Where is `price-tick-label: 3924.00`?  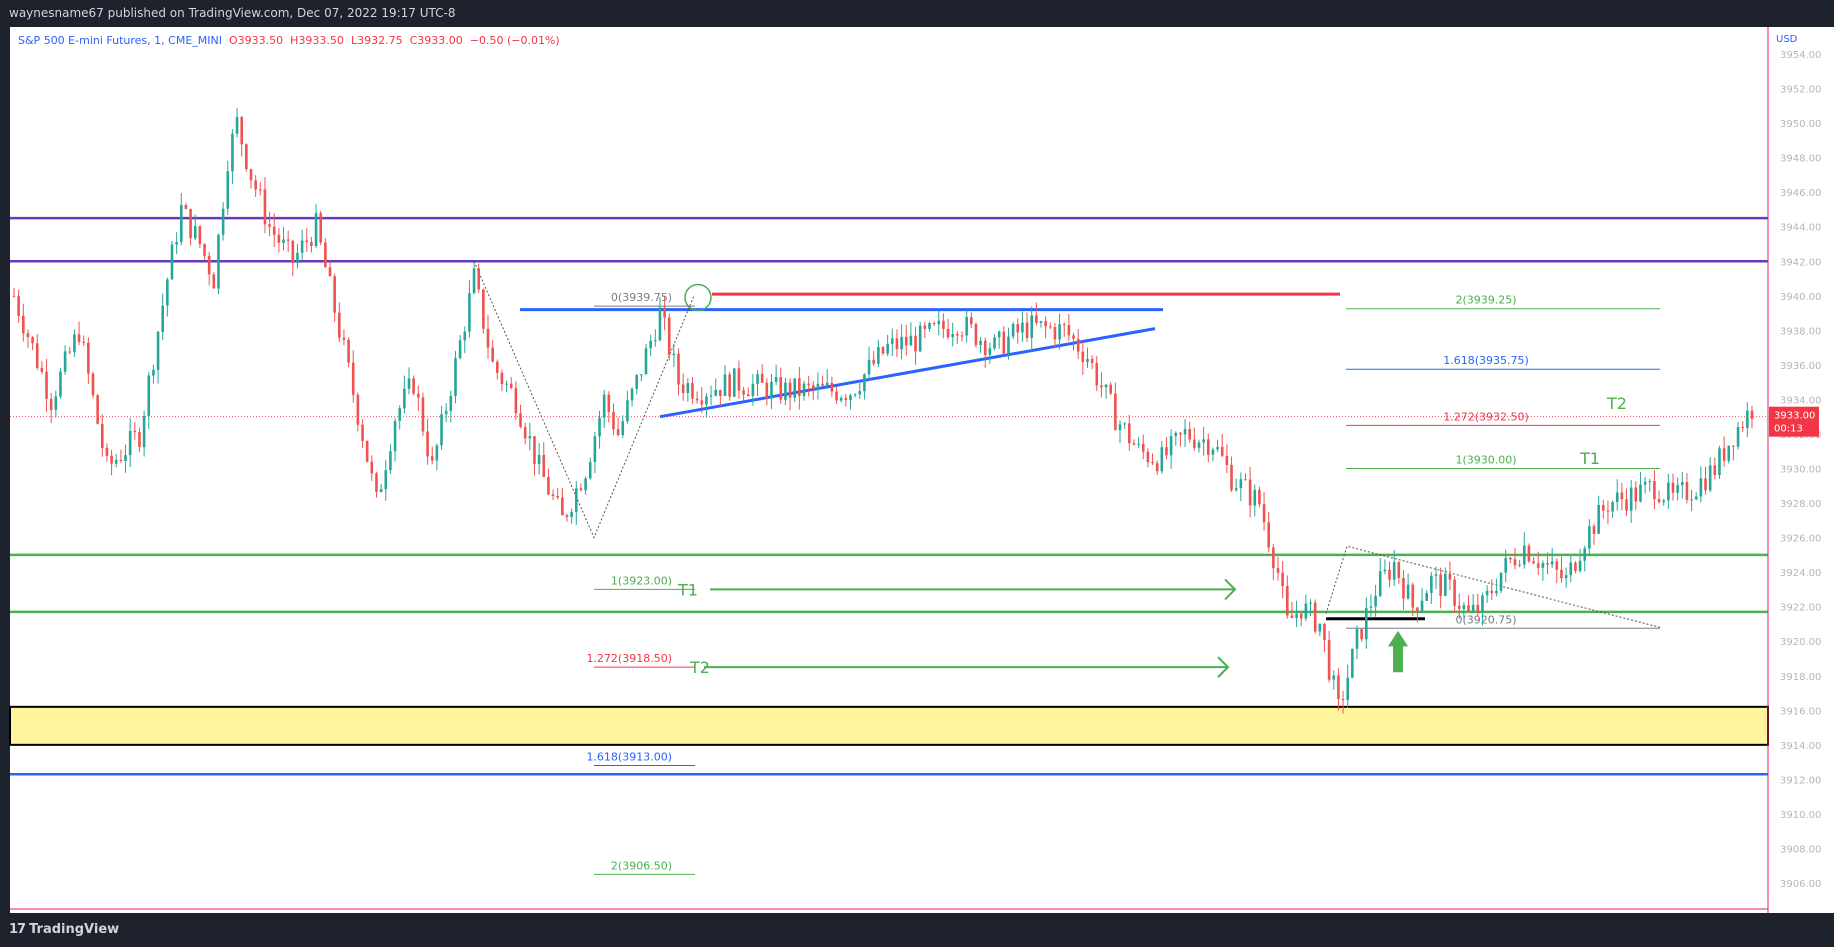
price-tick-label: 3924.00 is located at coordinates (1800, 573).